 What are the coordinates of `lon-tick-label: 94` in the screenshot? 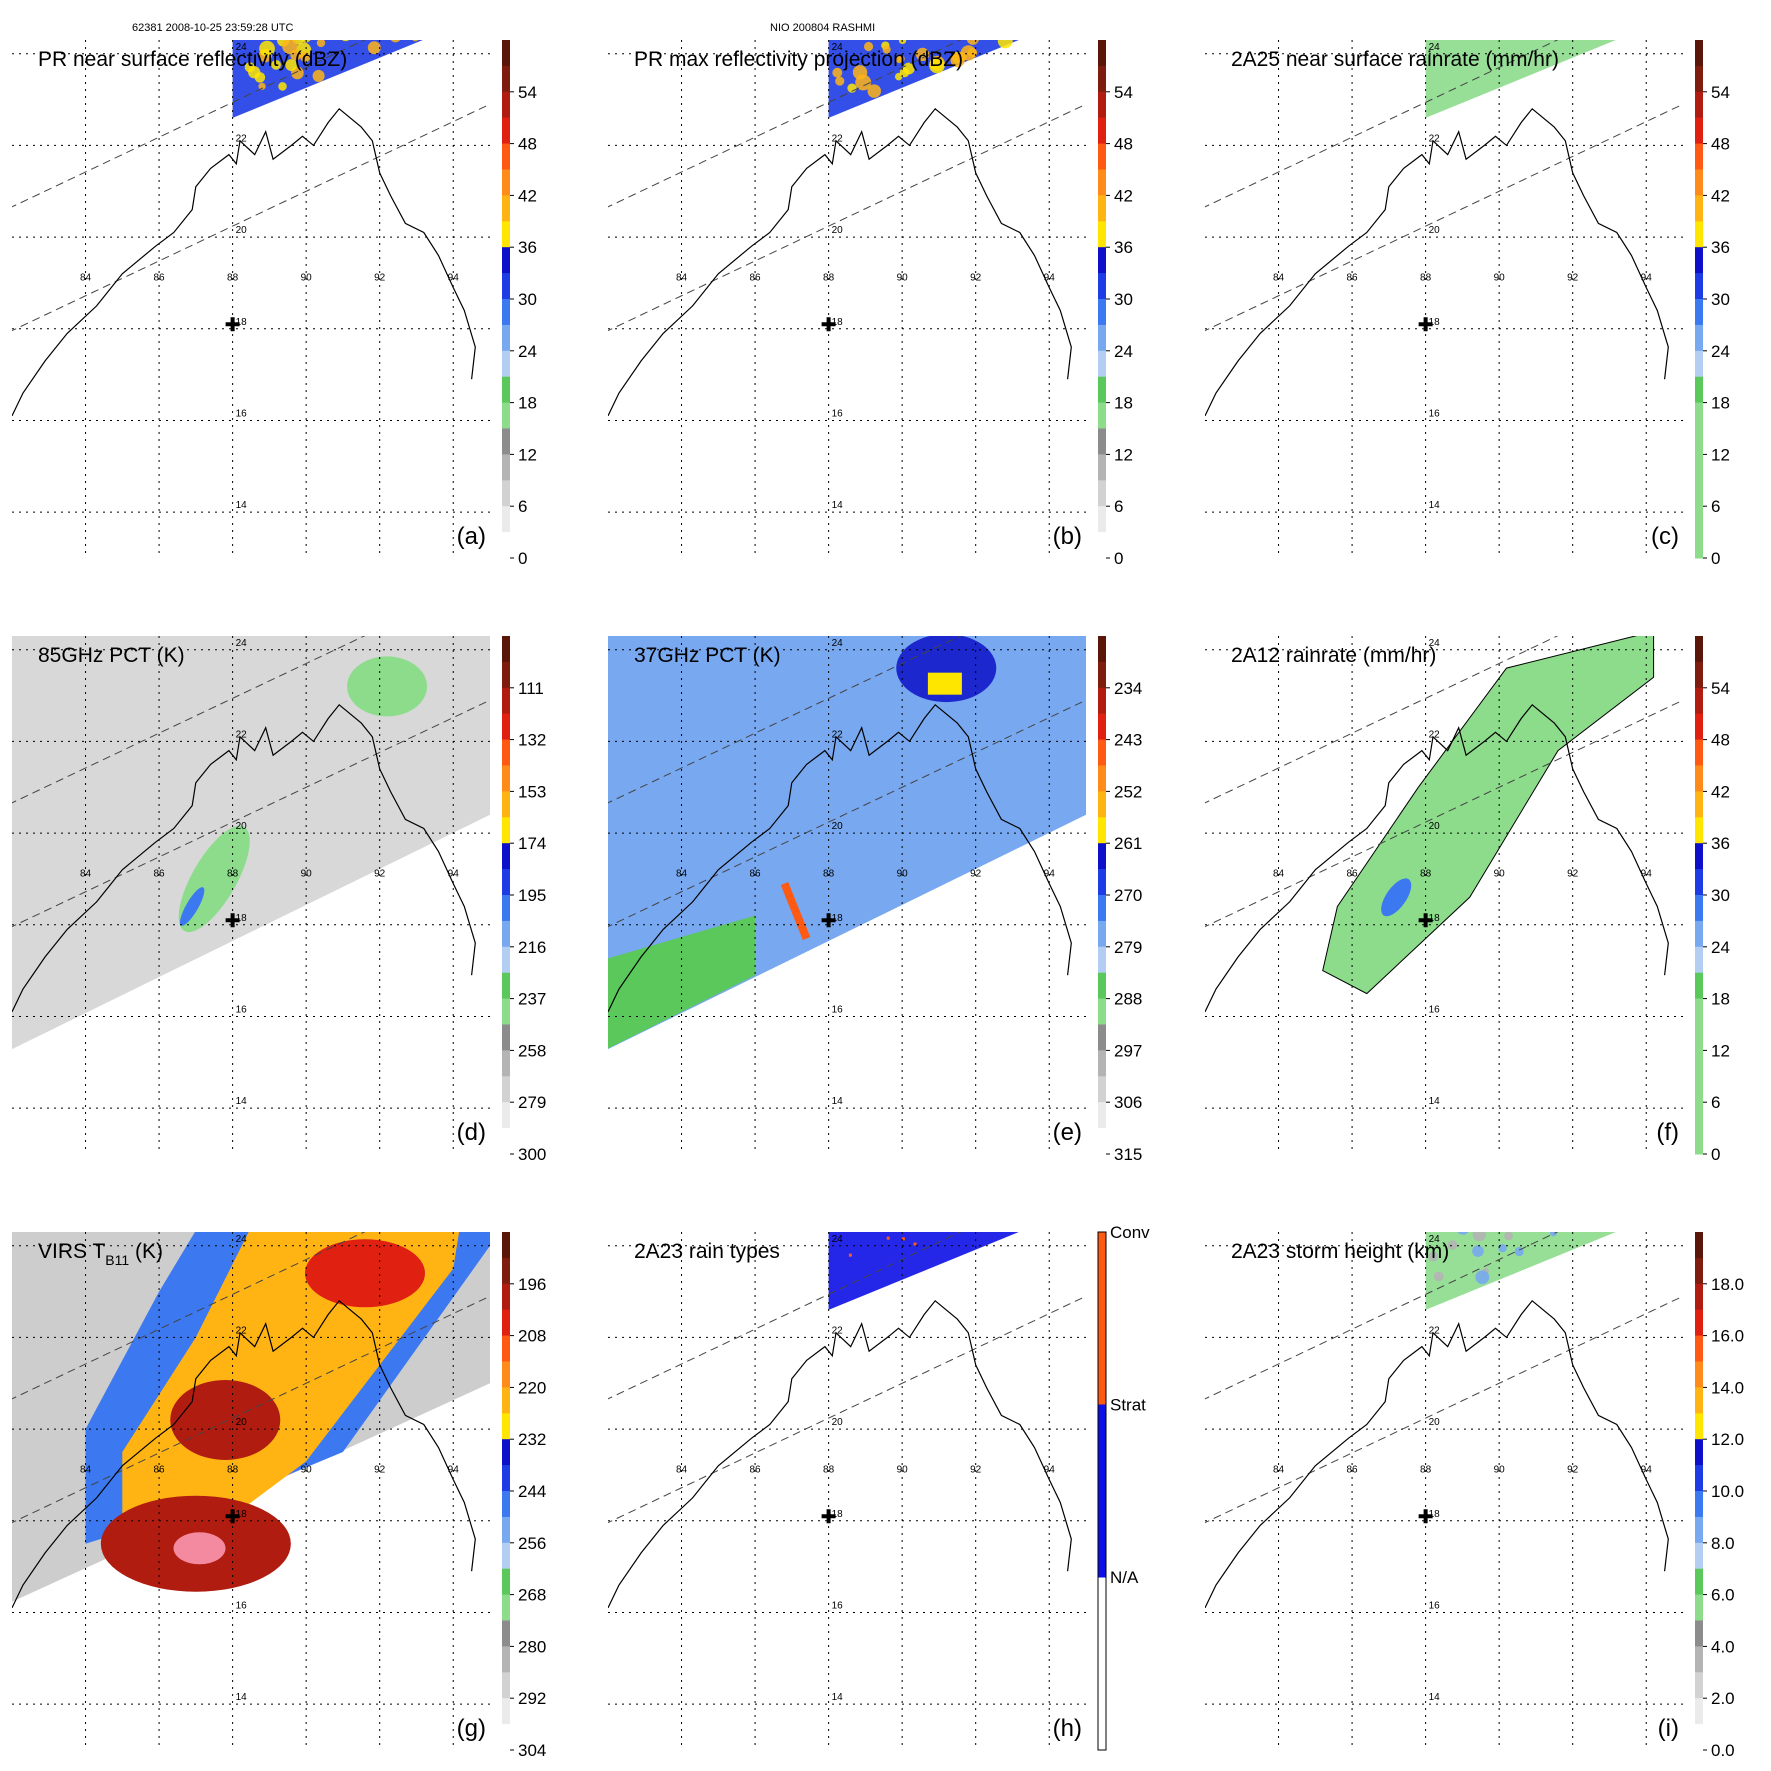 It's located at (454, 874).